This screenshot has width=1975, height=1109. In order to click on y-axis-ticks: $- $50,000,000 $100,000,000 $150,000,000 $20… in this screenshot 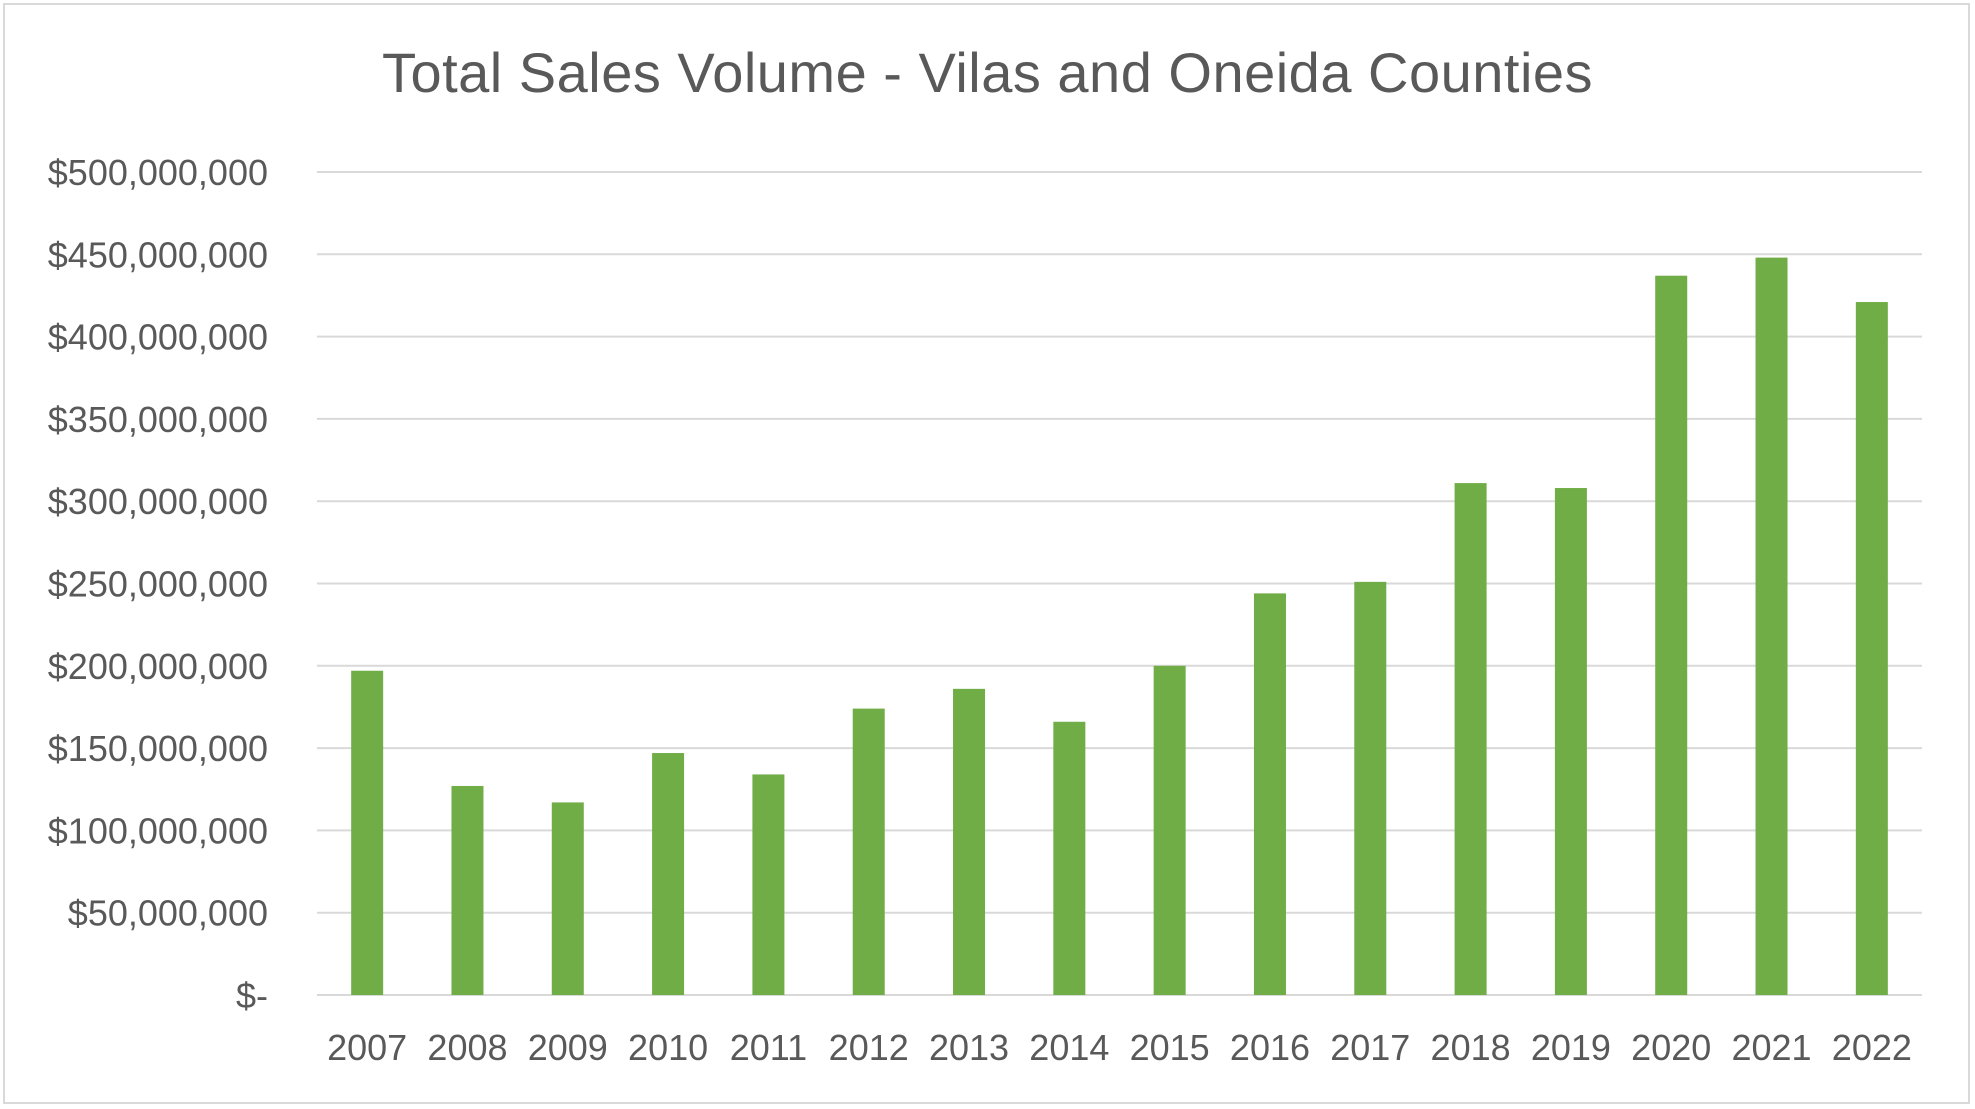, I will do `click(158, 584)`.